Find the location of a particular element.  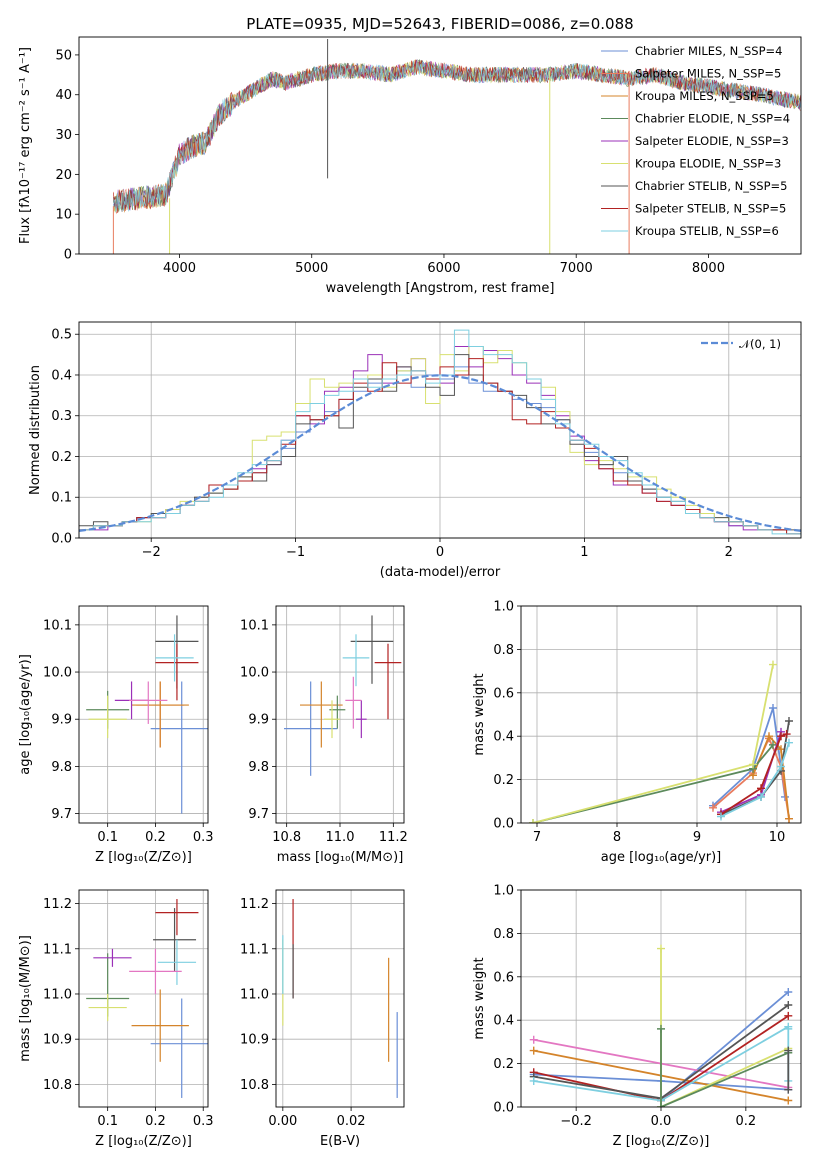

y-tick-label: 0 is located at coordinates (68, 255).